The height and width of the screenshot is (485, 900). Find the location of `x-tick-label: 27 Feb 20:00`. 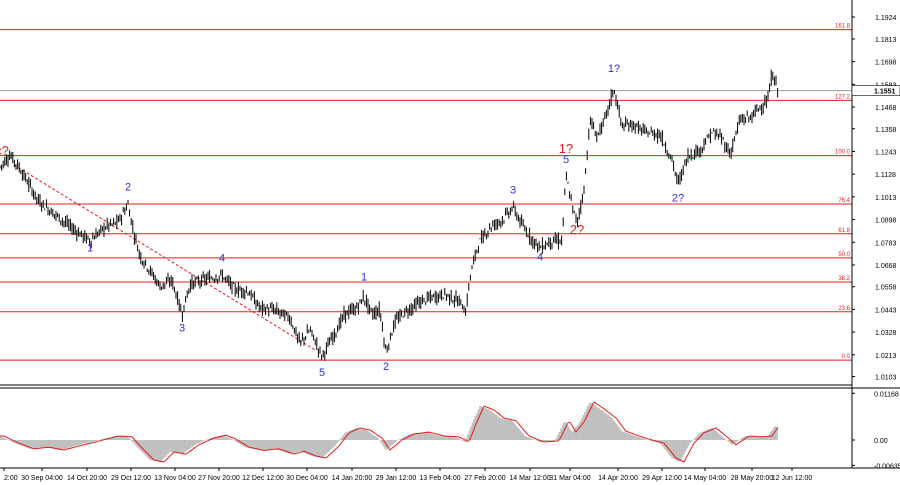

x-tick-label: 27 Feb 20:00 is located at coordinates (484, 478).